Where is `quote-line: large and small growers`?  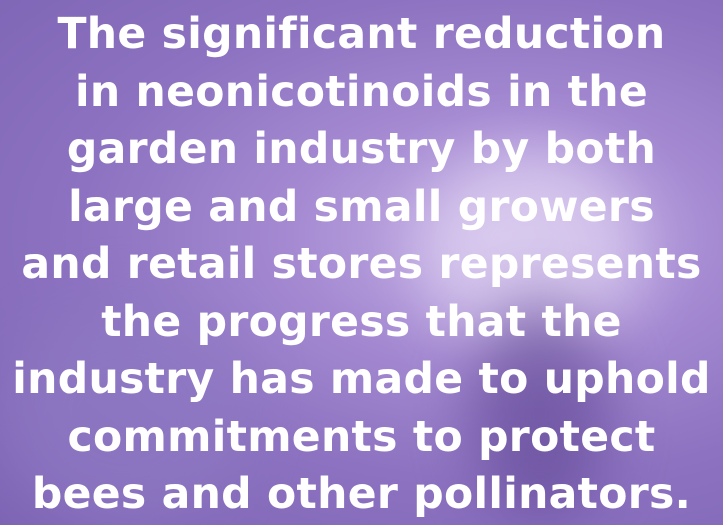 quote-line: large and small growers is located at coordinates (361, 207).